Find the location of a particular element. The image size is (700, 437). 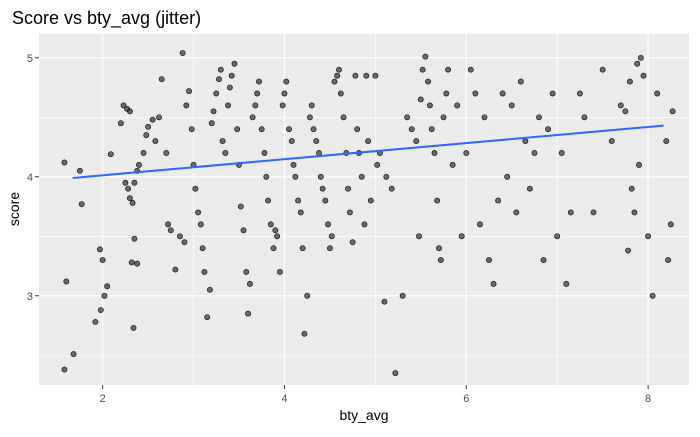

x-tick-label: 6 is located at coordinates (466, 399).